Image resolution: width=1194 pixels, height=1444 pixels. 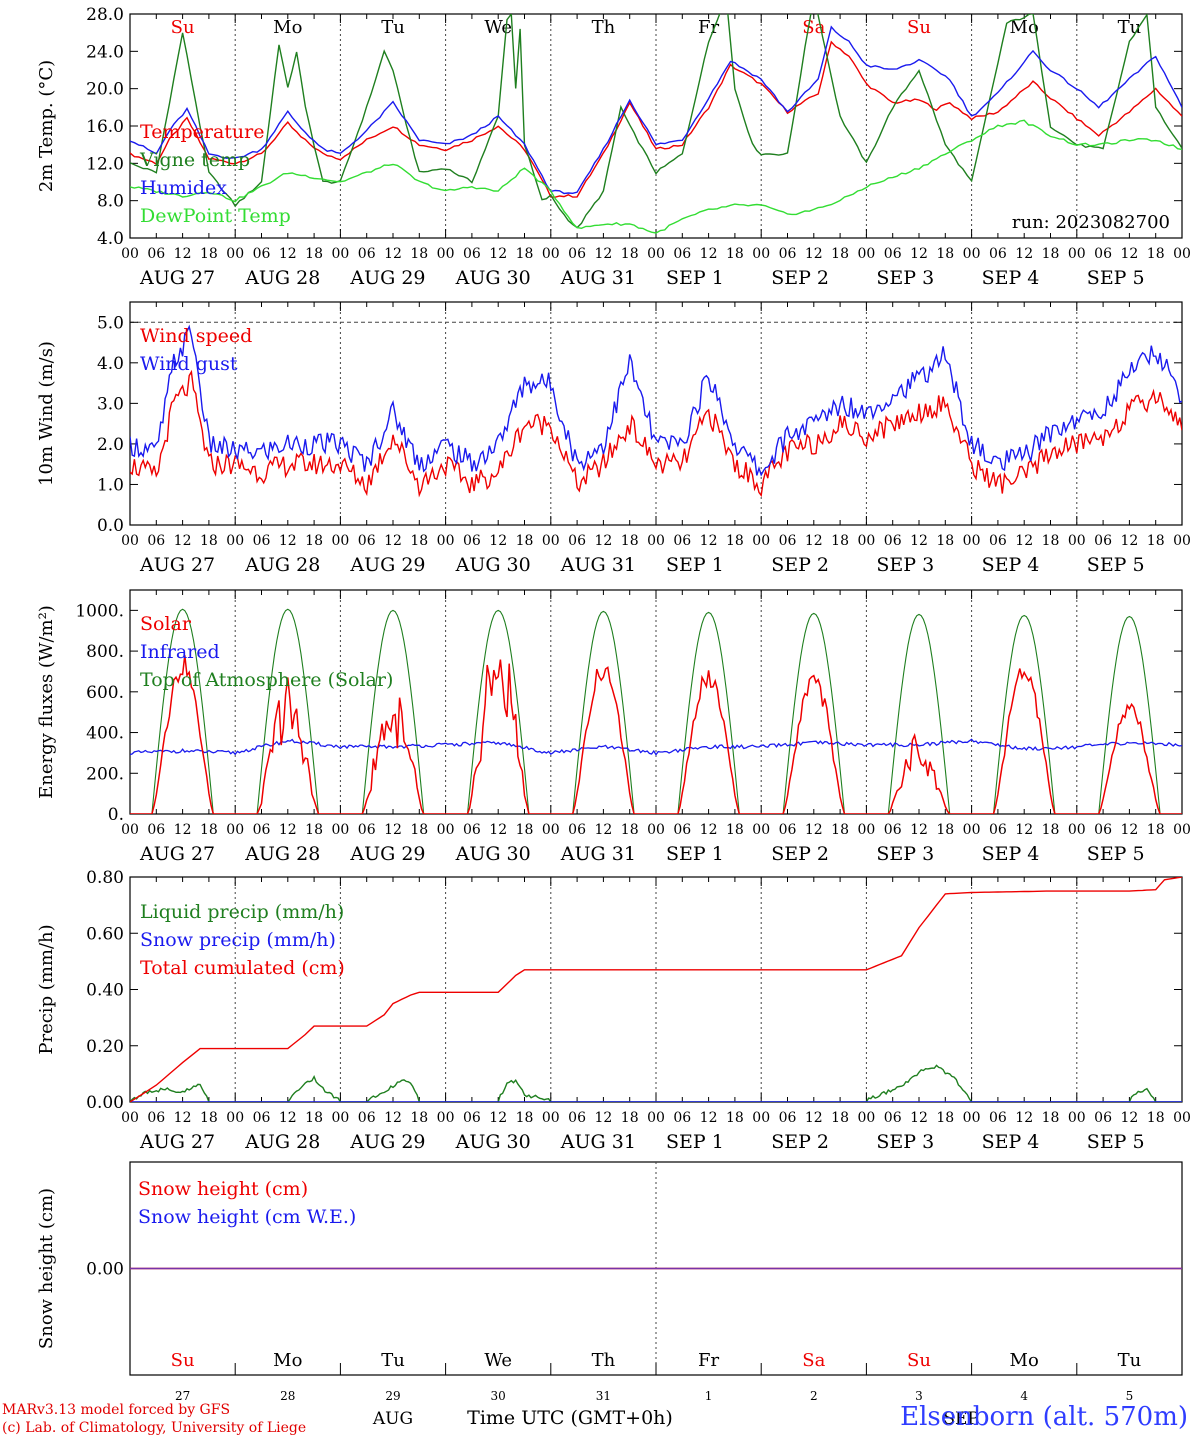 What do you see at coordinates (116, 815) in the screenshot?
I see `energy-y-tick-label: 0.` at bounding box center [116, 815].